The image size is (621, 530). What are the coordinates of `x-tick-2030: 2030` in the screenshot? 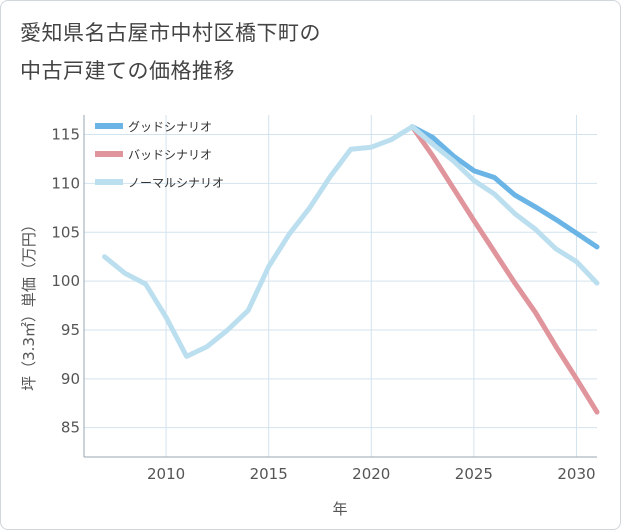 It's located at (576, 474).